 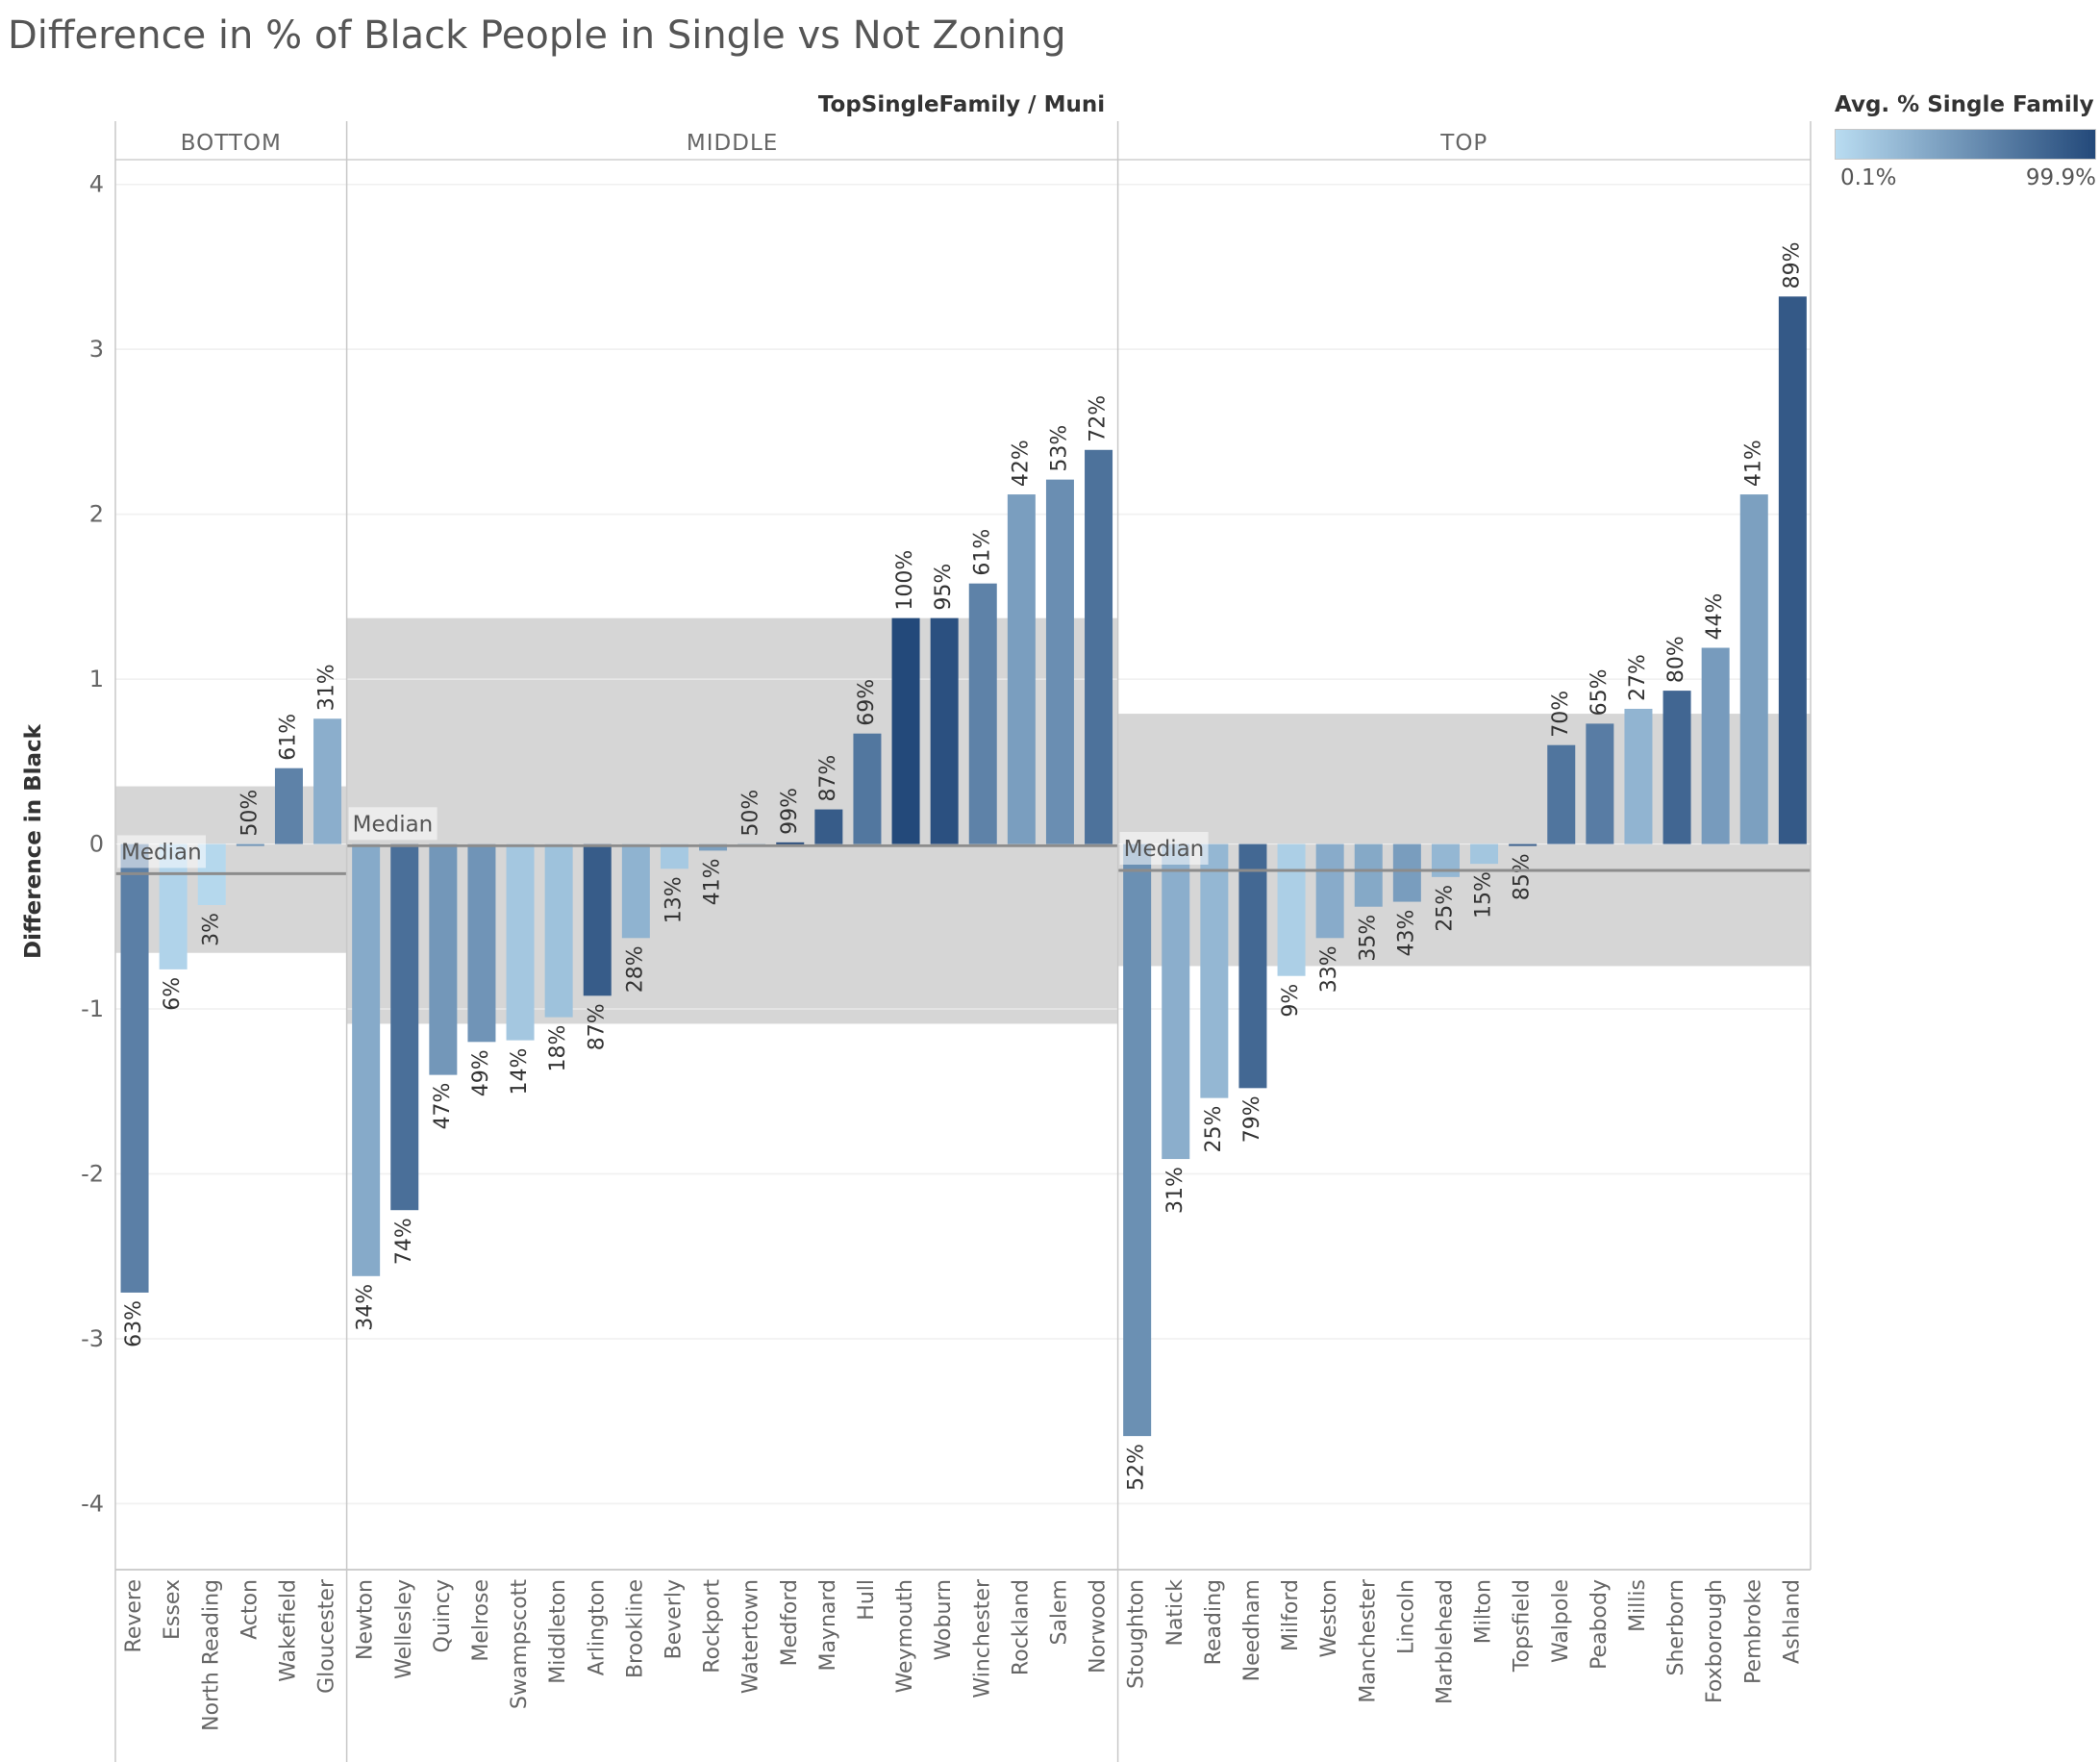 I want to click on category-label: Maynard, so click(x=828, y=1626).